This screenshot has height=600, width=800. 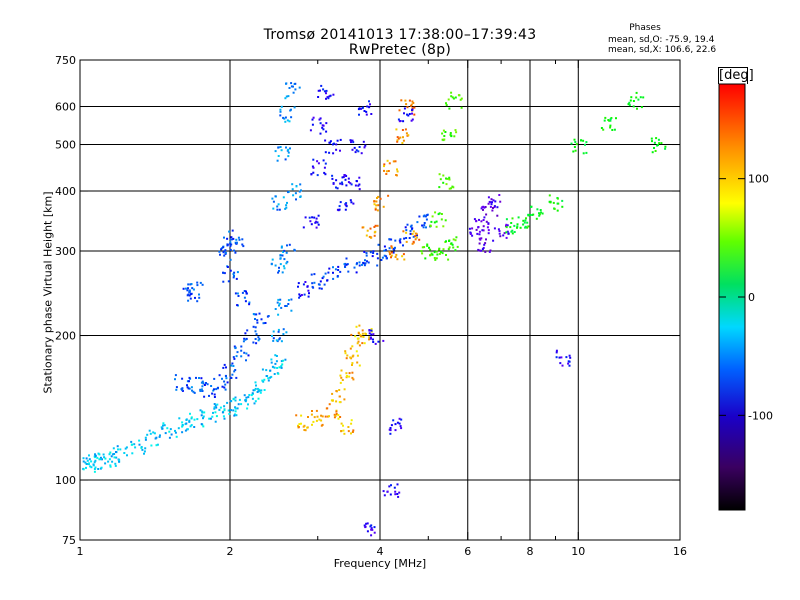 I want to click on x-tick-label: 1, so click(x=80, y=551).